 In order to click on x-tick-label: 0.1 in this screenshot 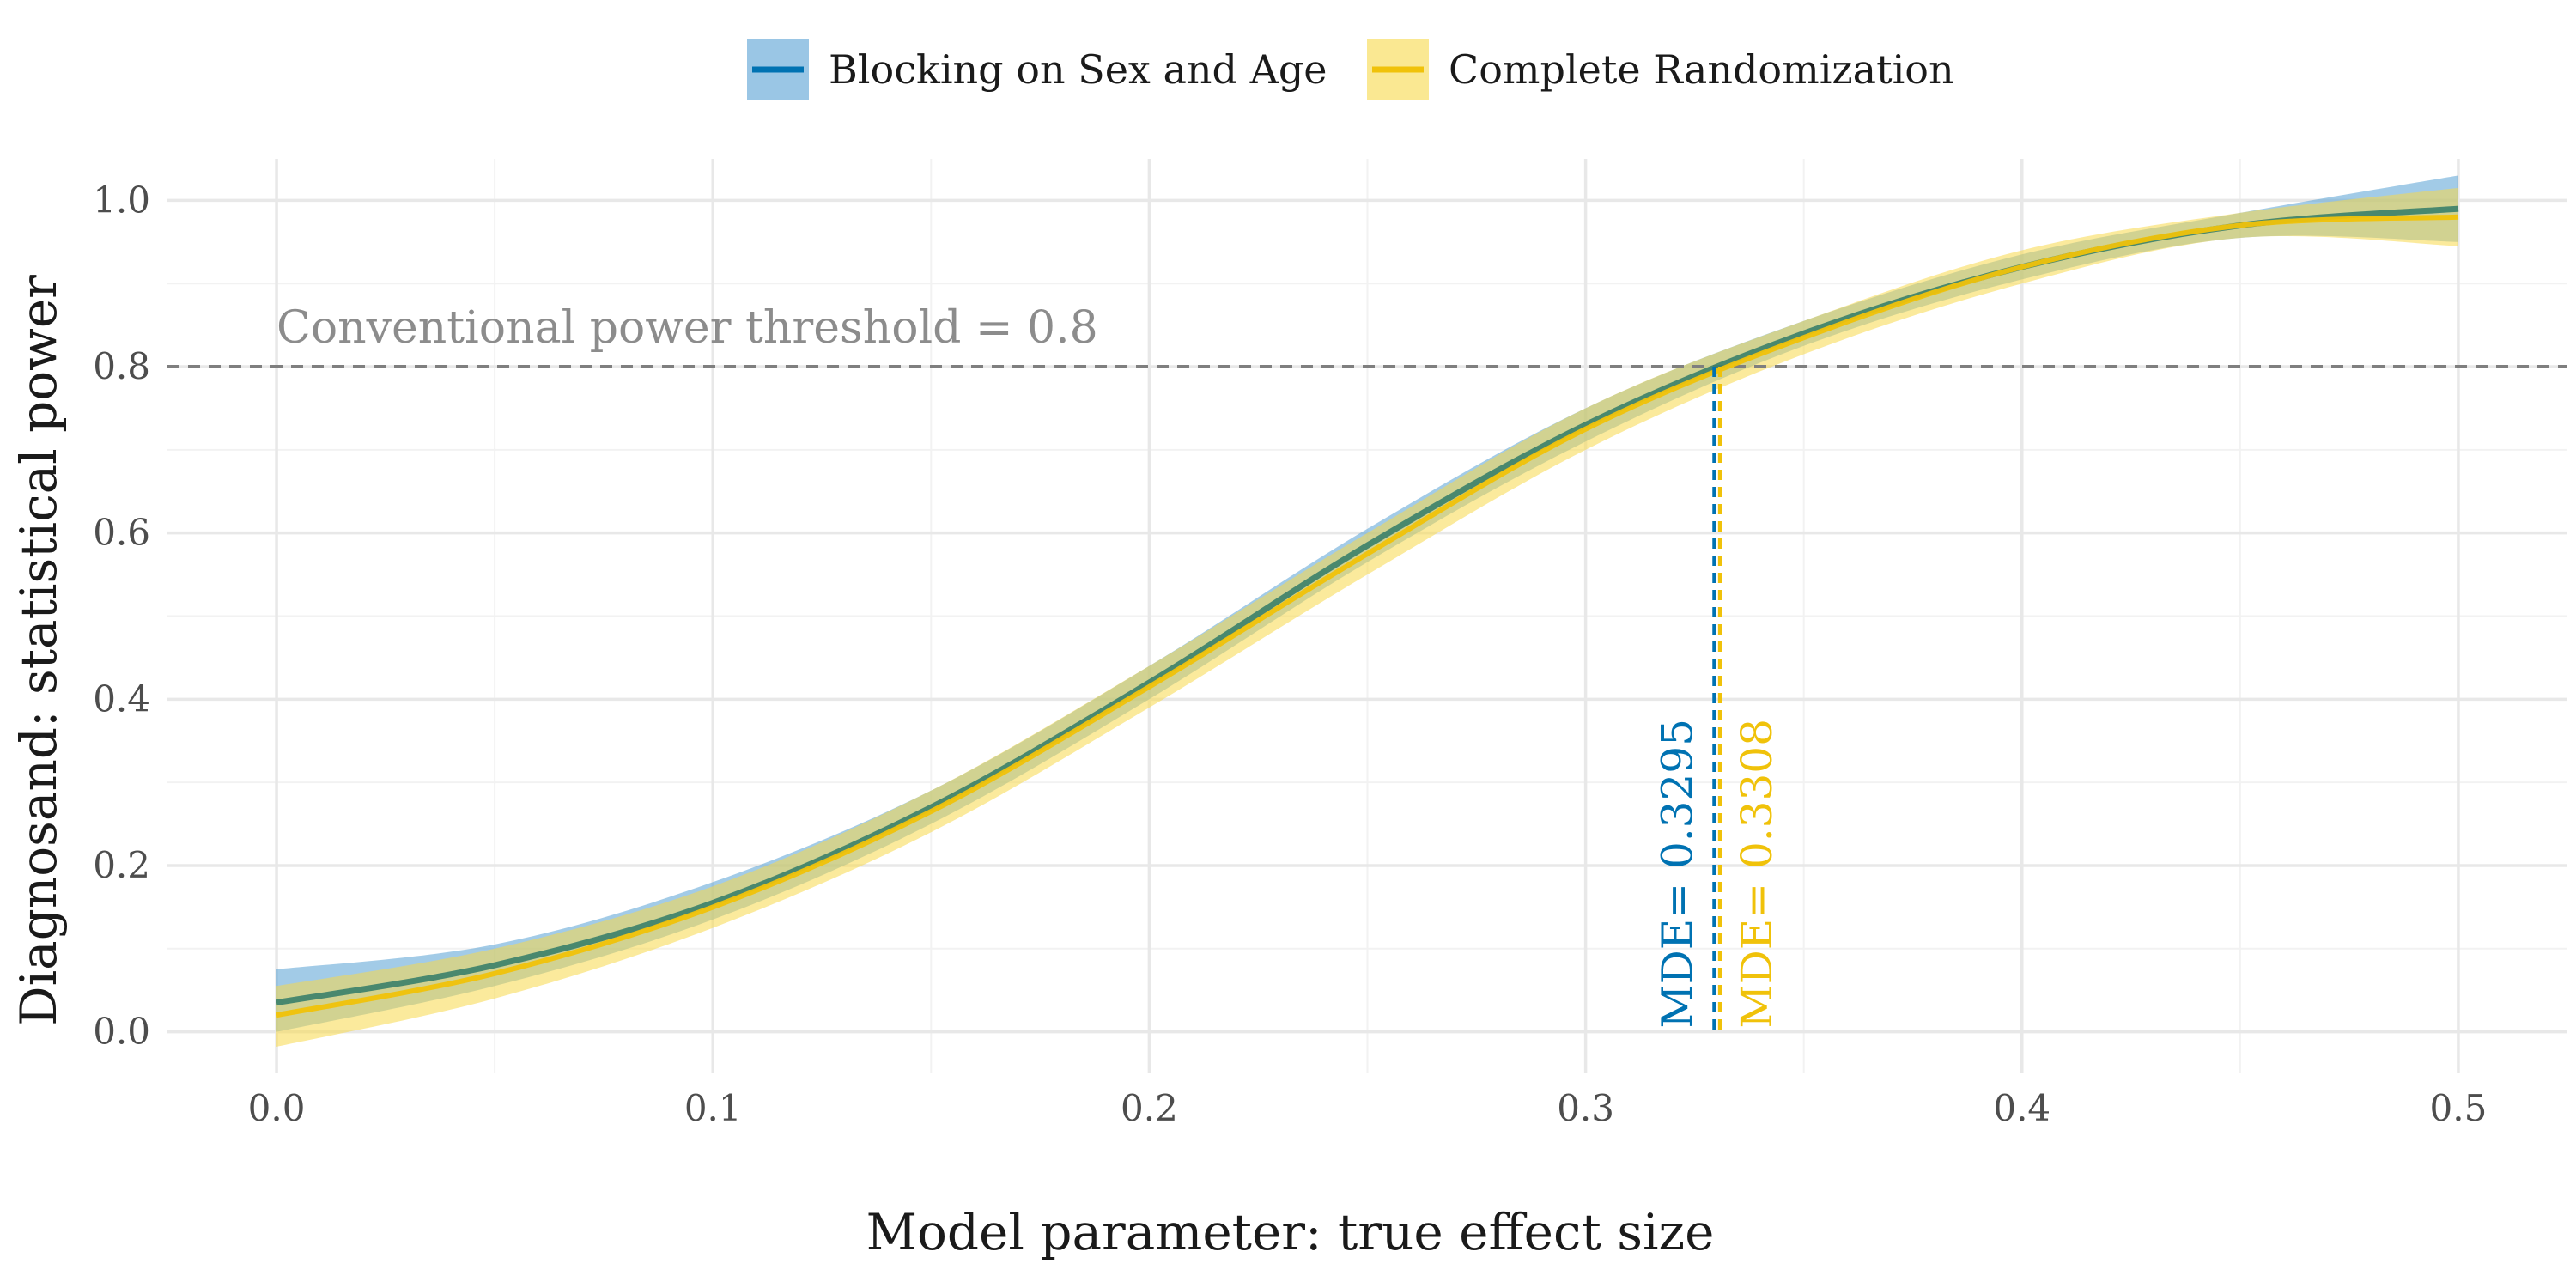, I will do `click(713, 1108)`.